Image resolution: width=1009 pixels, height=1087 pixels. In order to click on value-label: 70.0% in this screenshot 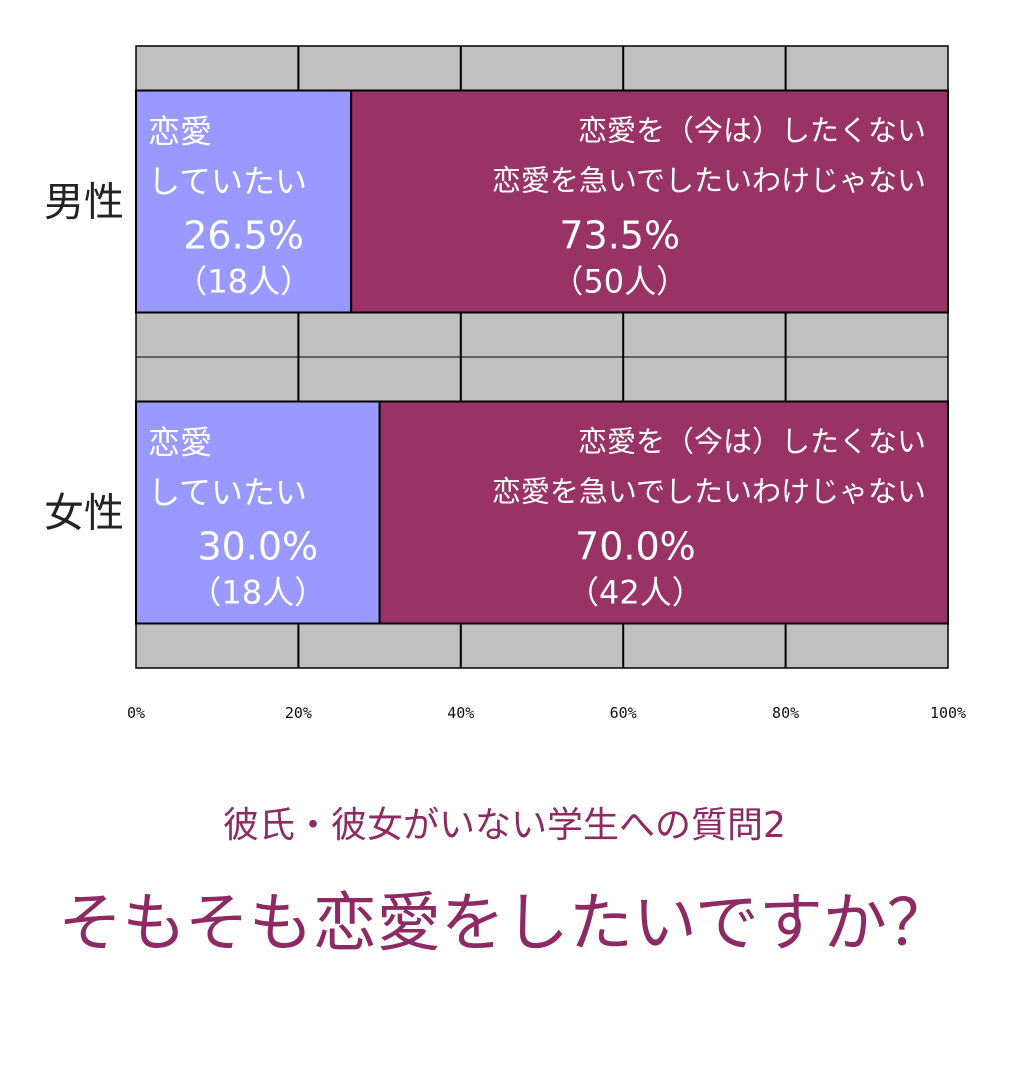, I will do `click(635, 547)`.